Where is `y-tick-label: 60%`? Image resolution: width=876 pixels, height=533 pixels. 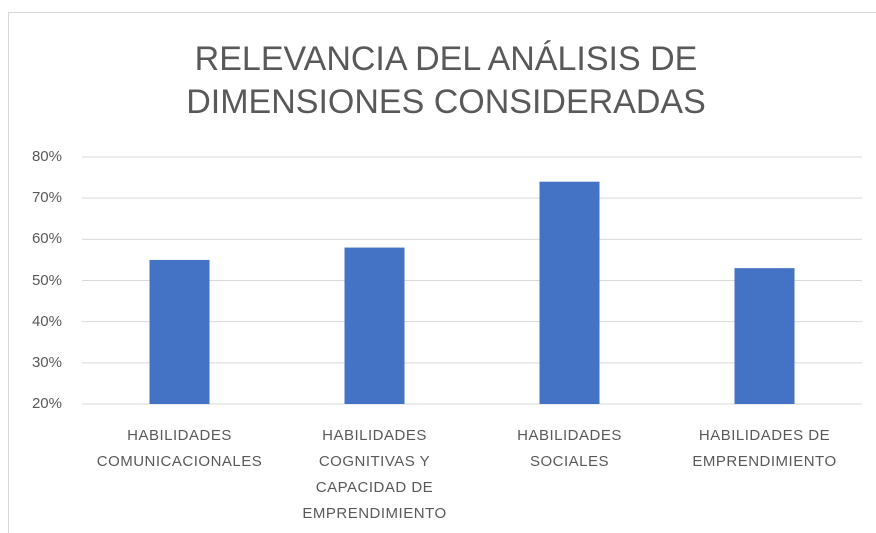 y-tick-label: 60% is located at coordinates (46, 239).